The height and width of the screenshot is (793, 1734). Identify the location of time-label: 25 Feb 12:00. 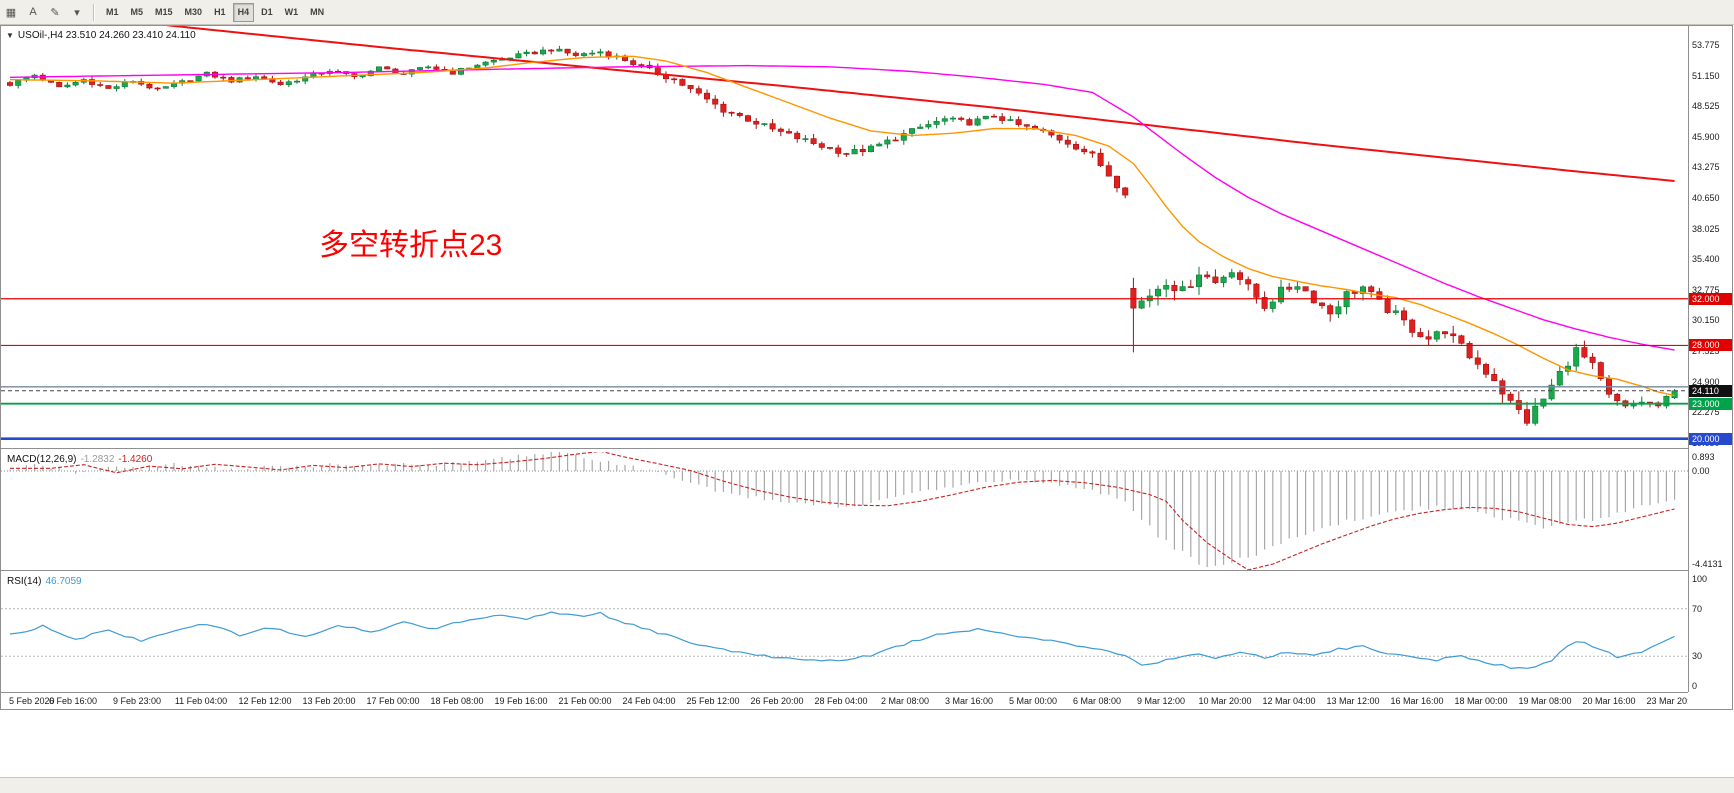
(713, 701).